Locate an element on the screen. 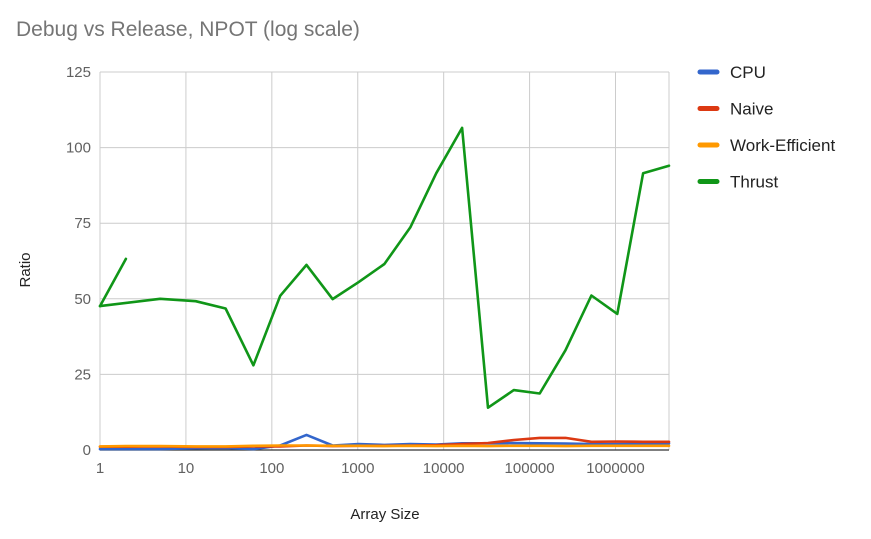  legend: CPU Naive Work-Efficient Thrust is located at coordinates (766, 127).